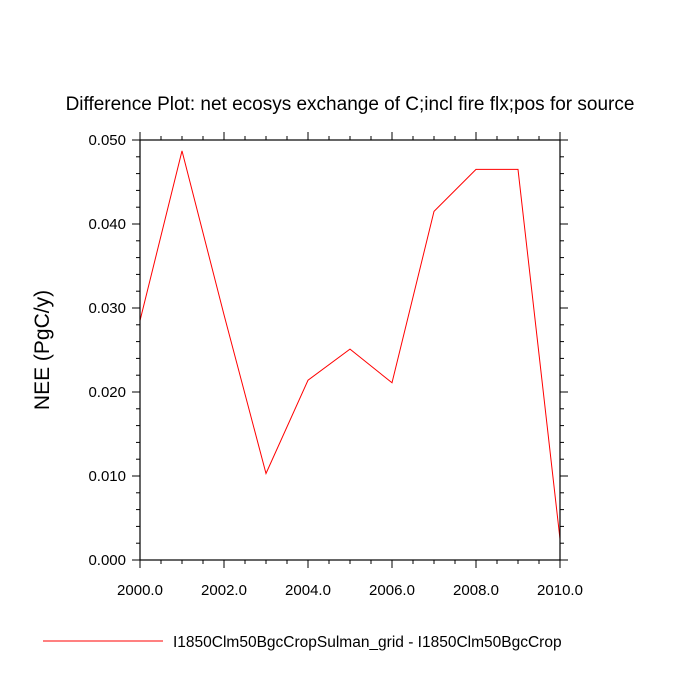 This screenshot has height=700, width=700. I want to click on y-tick-label: 0.050, so click(107, 140).